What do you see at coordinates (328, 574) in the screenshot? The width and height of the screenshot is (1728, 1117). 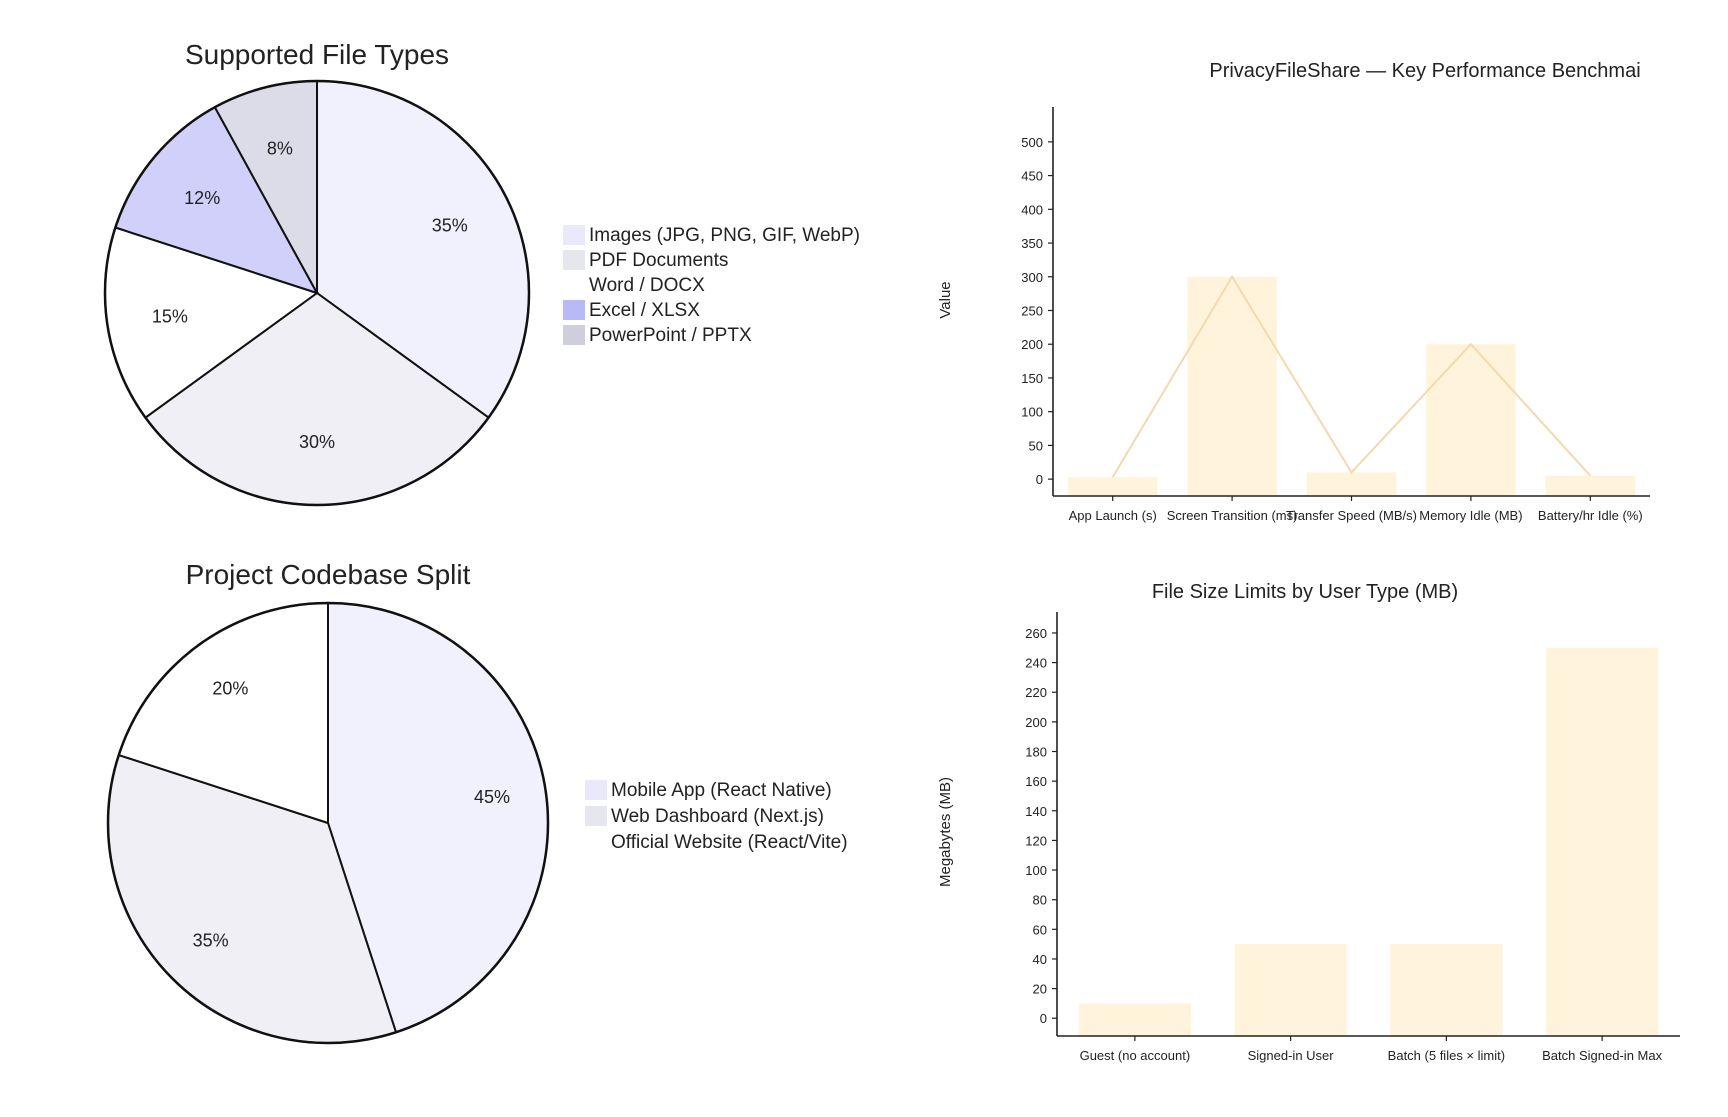 I see `chart-title: Project Codebase Split` at bounding box center [328, 574].